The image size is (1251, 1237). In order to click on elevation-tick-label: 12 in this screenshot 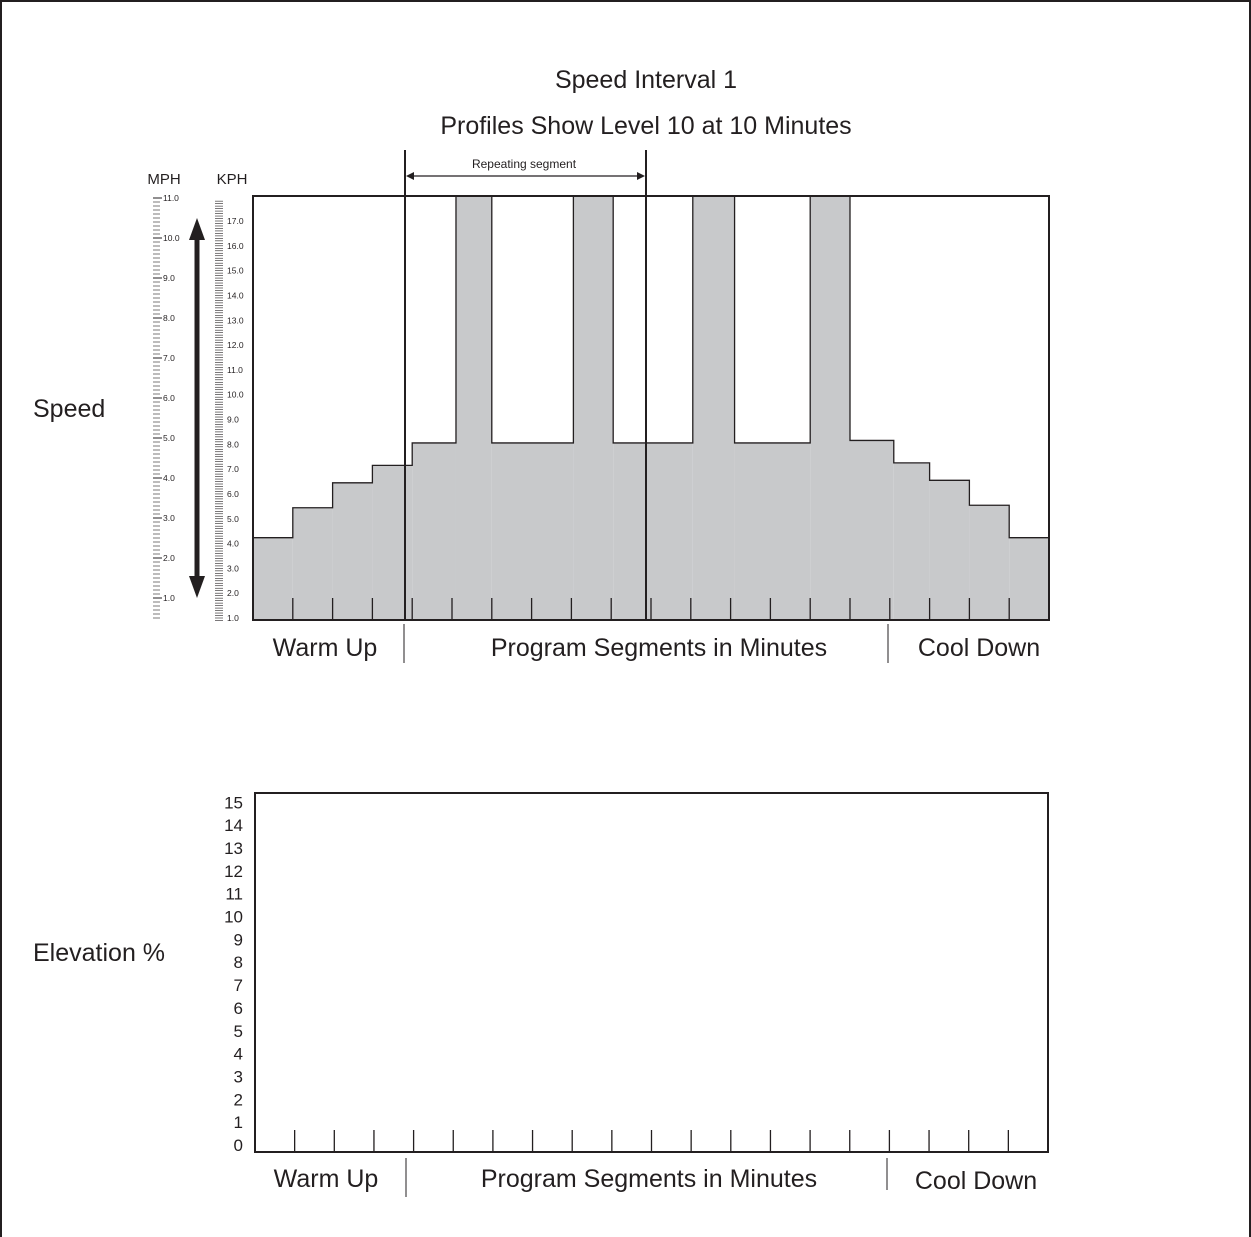, I will do `click(233, 871)`.